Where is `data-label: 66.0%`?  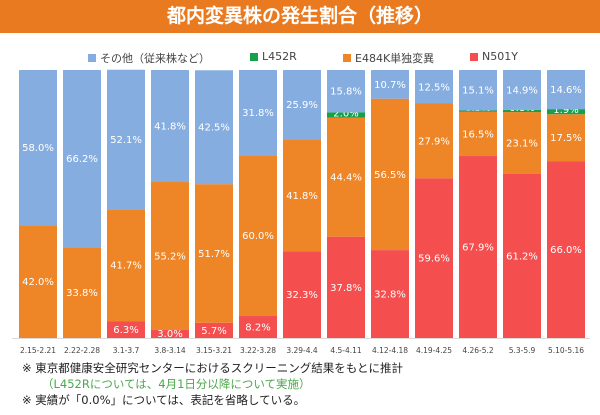
data-label: 66.0% is located at coordinates (566, 250).